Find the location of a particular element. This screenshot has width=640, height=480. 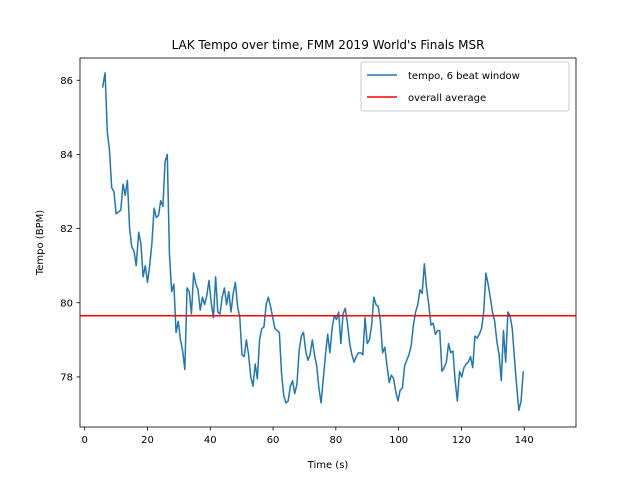

x-tick-label: 140 is located at coordinates (524, 440).